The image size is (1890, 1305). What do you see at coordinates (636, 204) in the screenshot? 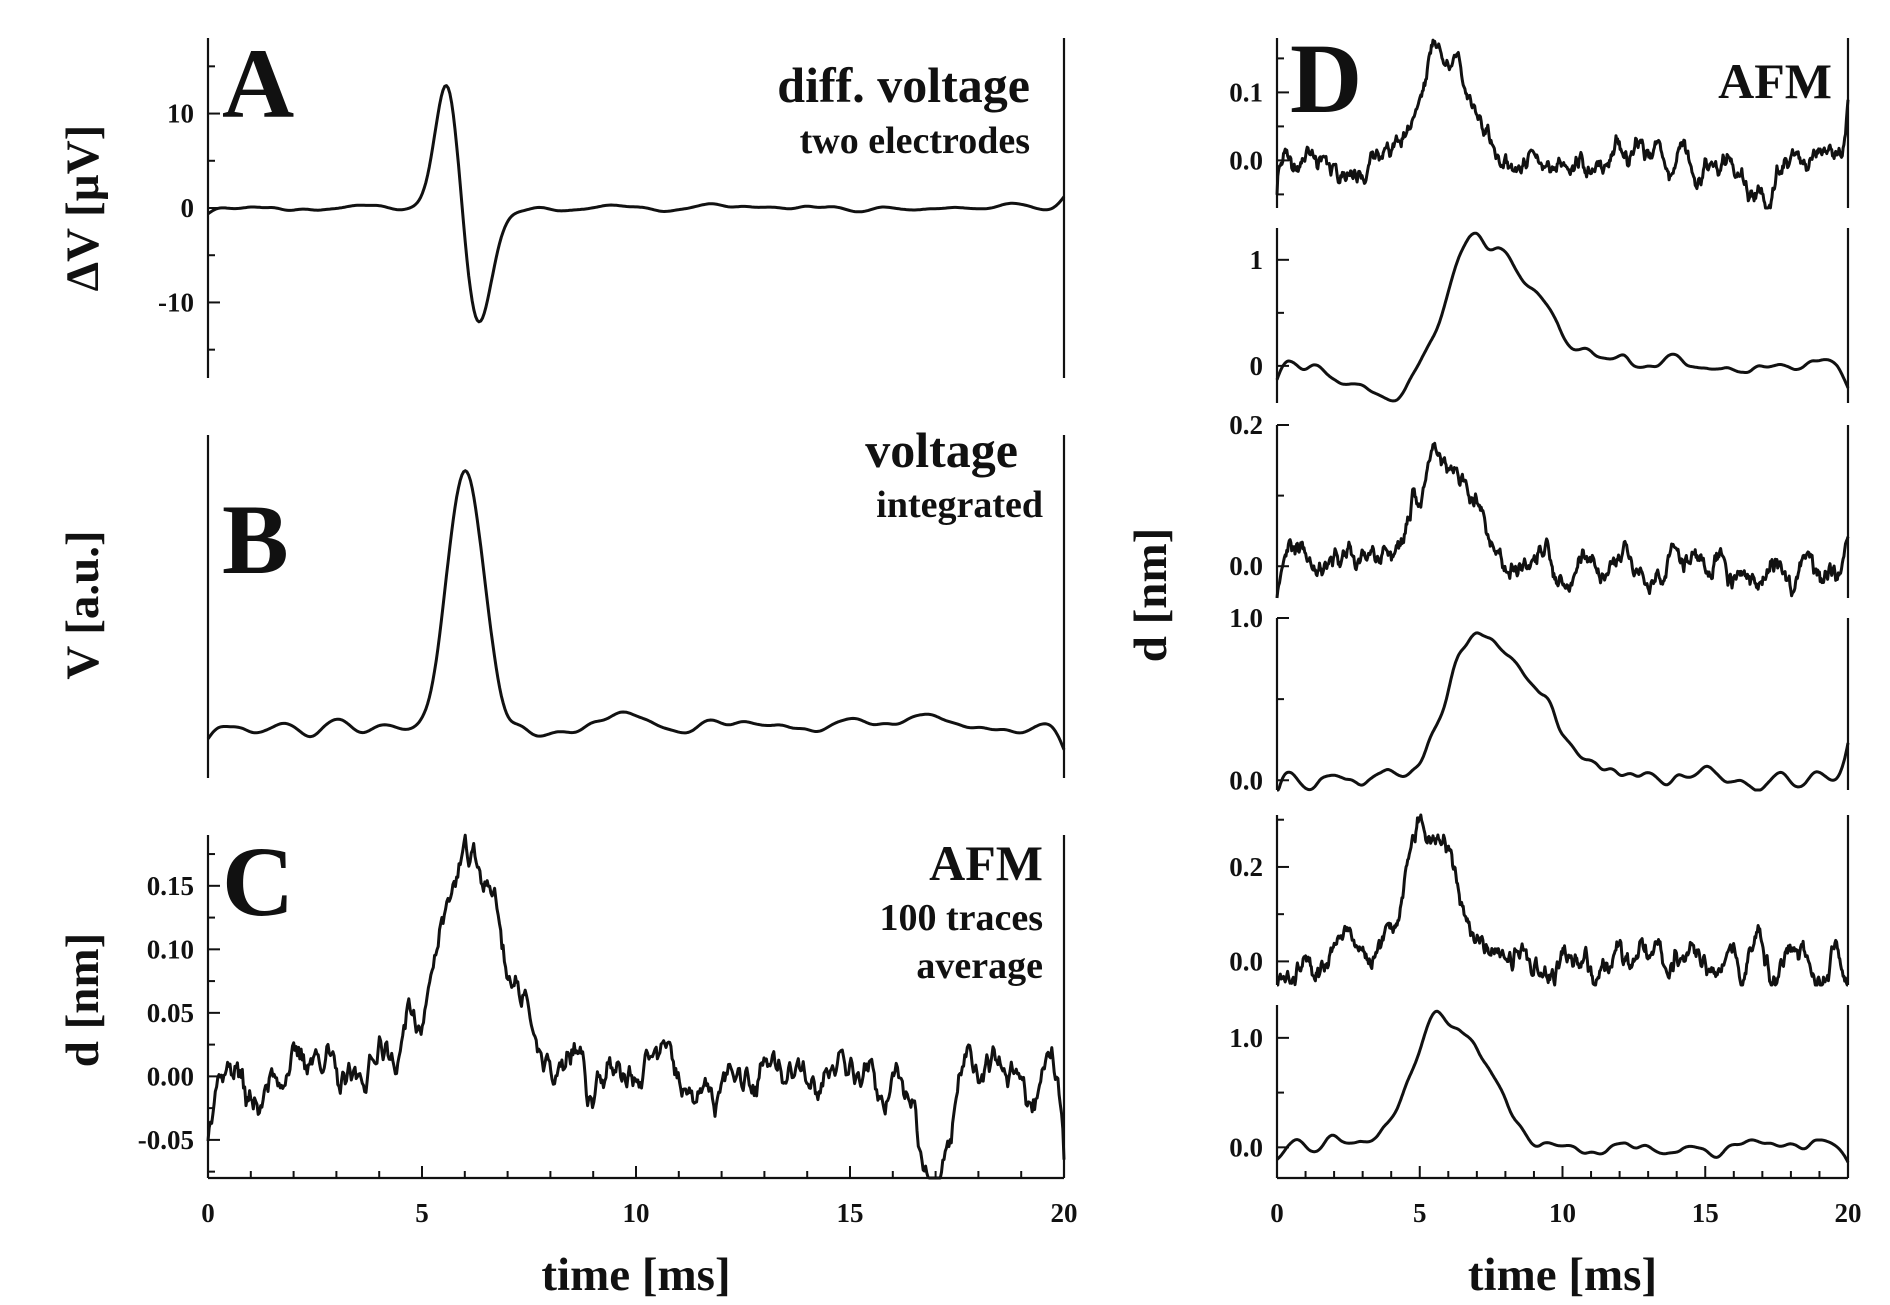
I see `series-line-a` at bounding box center [636, 204].